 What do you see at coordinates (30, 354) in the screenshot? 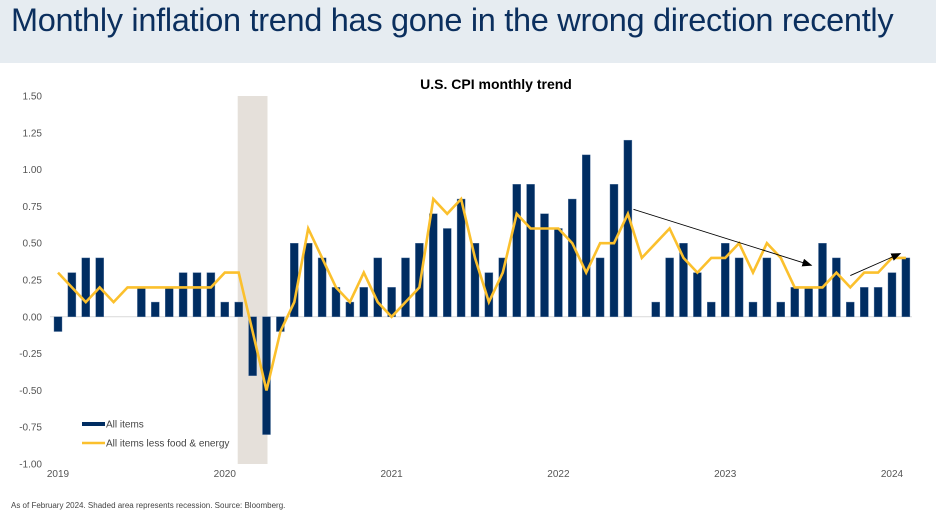
I see `y-tick-label: -0.25` at bounding box center [30, 354].